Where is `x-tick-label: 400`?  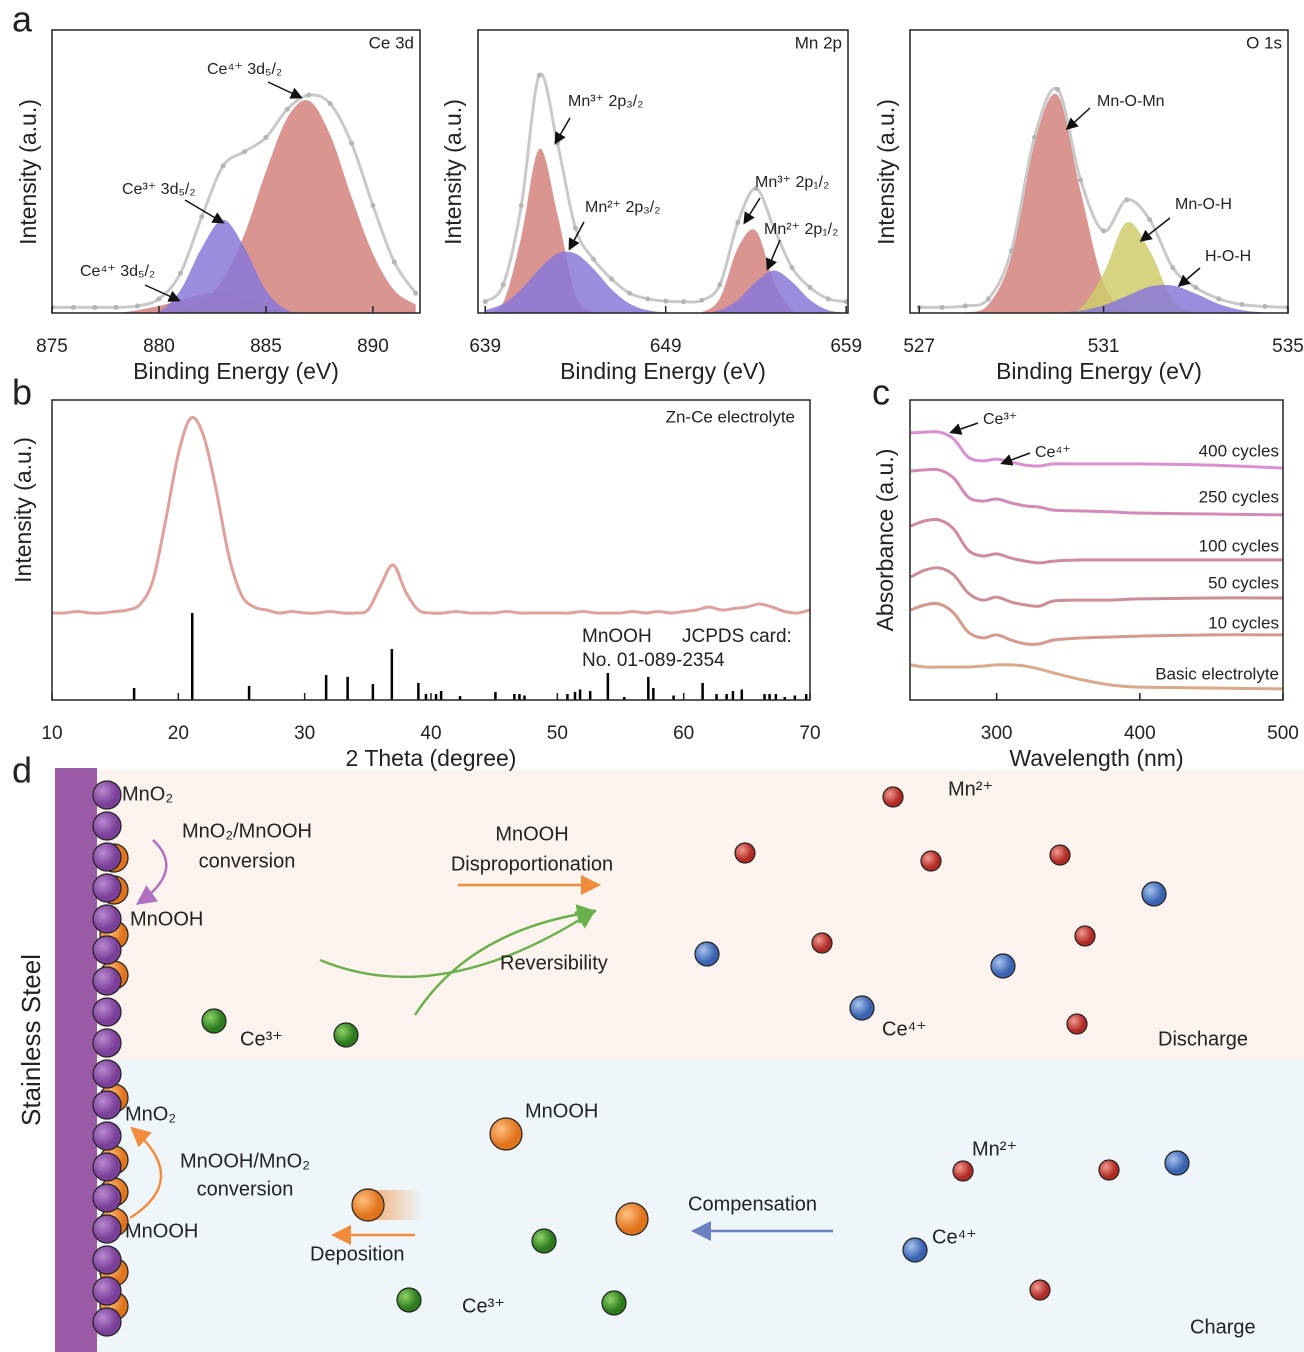
x-tick-label: 400 is located at coordinates (1140, 733).